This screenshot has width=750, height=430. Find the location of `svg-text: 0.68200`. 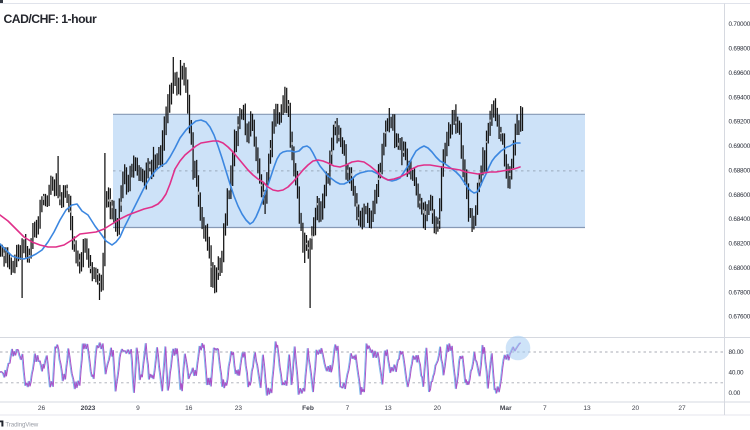

svg-text: 0.68200 is located at coordinates (739, 244).